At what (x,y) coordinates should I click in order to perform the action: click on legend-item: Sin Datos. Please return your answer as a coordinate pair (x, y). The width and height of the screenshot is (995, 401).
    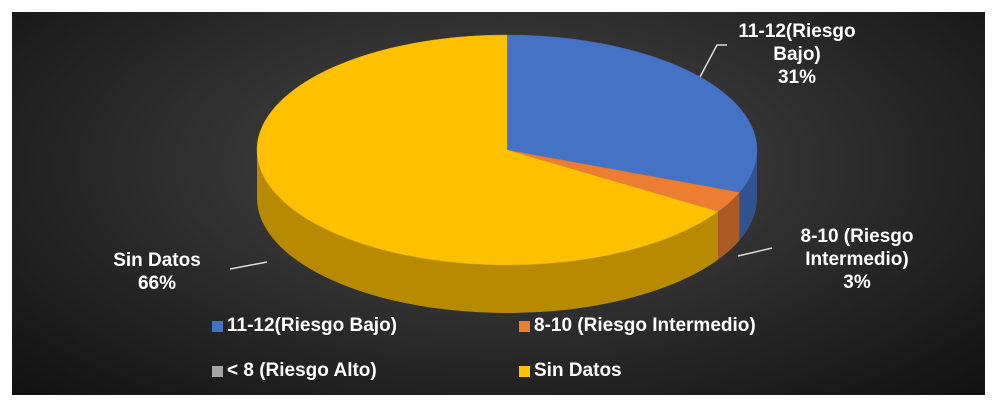
    Looking at the image, I should click on (570, 371).